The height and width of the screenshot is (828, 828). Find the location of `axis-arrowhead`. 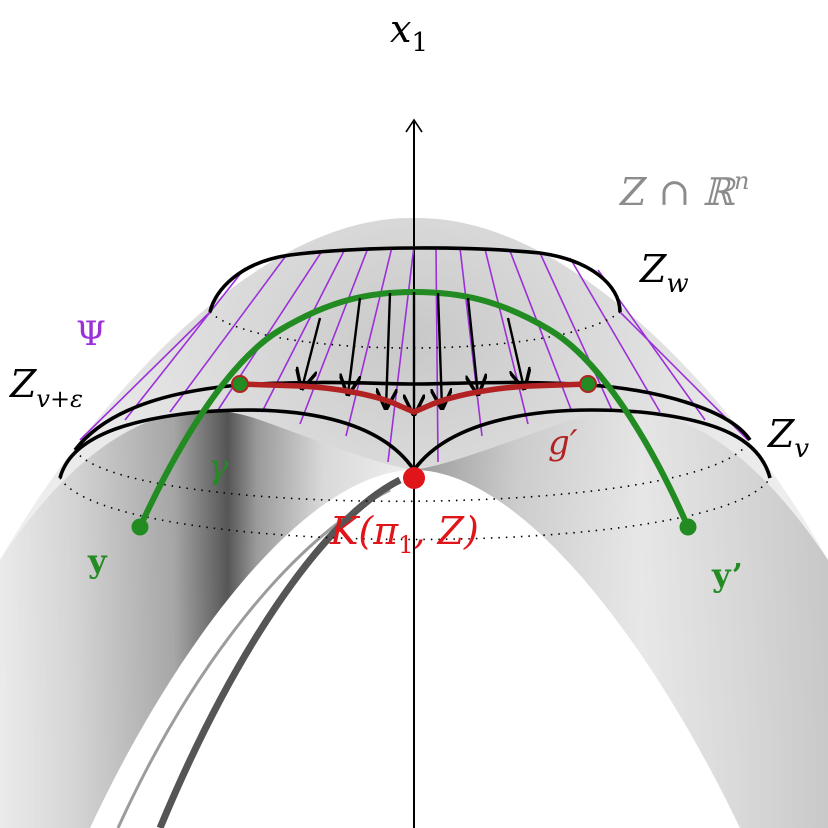

axis-arrowhead is located at coordinates (414, 125).